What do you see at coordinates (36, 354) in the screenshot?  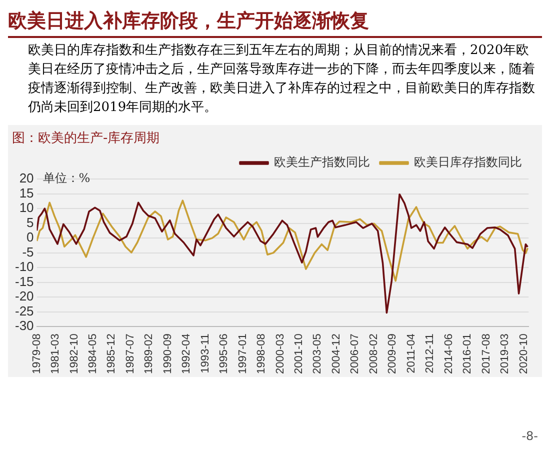 I see `x-tick-label: 1979-08` at bounding box center [36, 354].